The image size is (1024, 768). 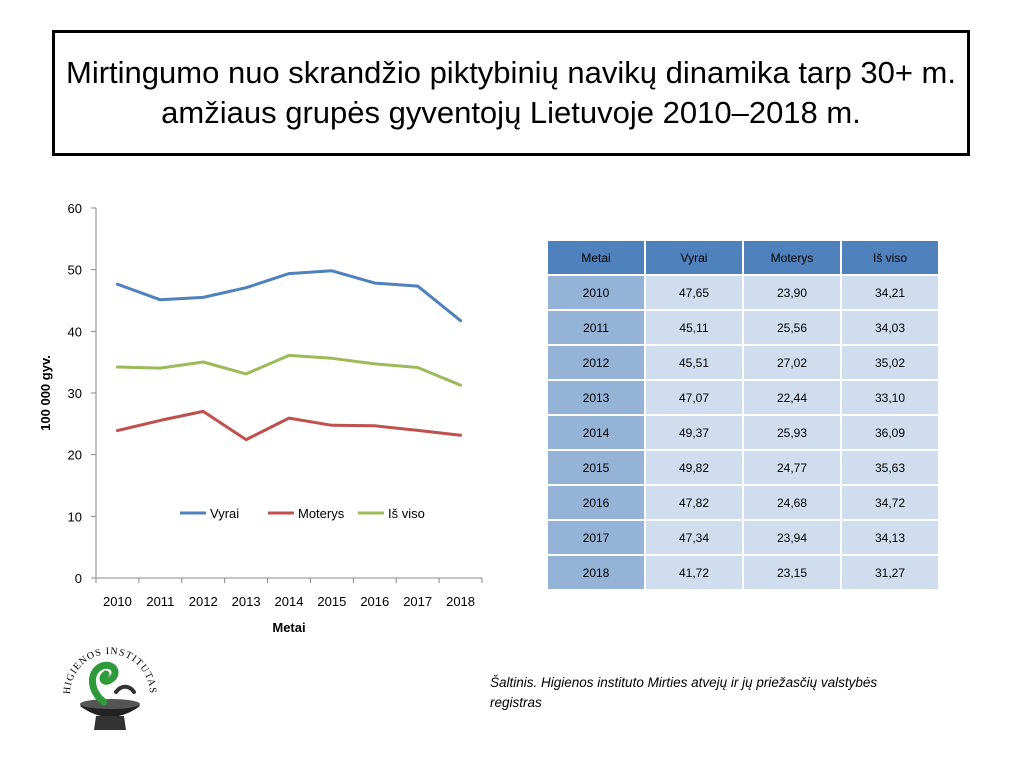 I want to click on table-cell: 45,11, so click(x=694, y=327).